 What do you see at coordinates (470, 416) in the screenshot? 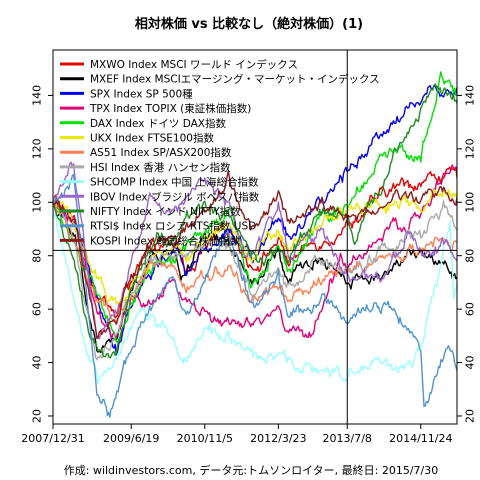
I see `y-tick-label-right: 20` at bounding box center [470, 416].